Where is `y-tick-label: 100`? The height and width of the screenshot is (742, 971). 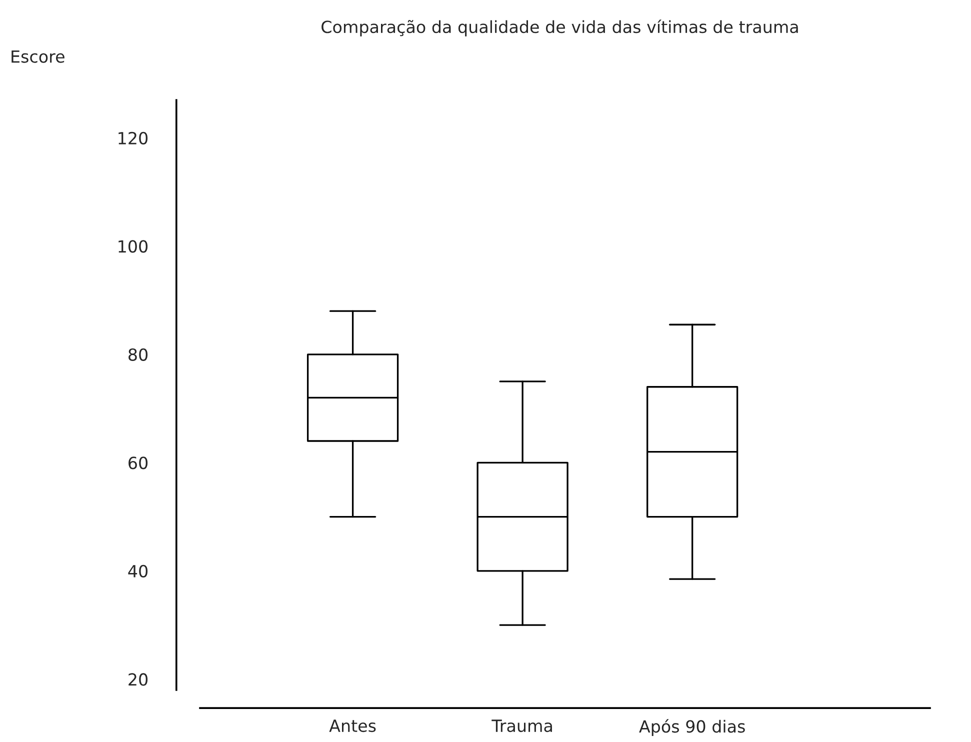
y-tick-label: 100 is located at coordinates (133, 246).